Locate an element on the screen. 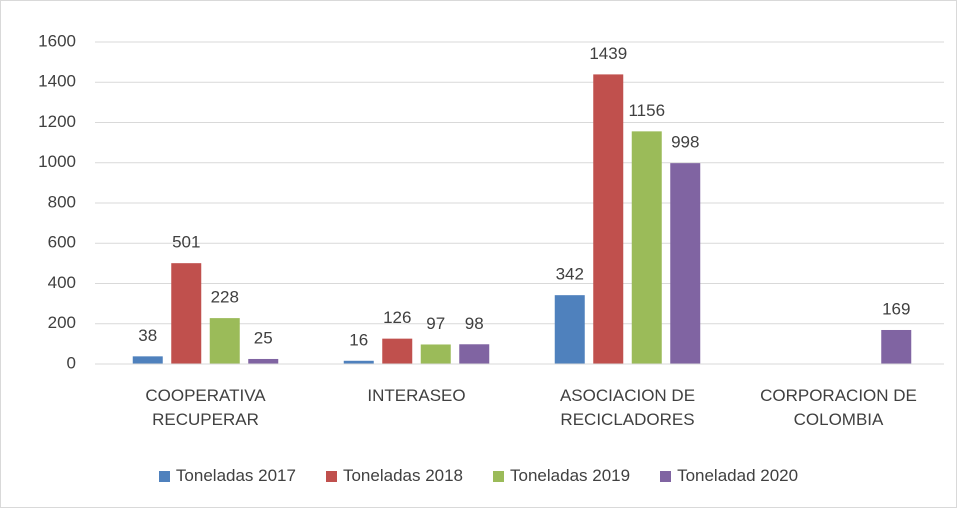  legend-item: Toneladas 2019 is located at coordinates (561, 476).